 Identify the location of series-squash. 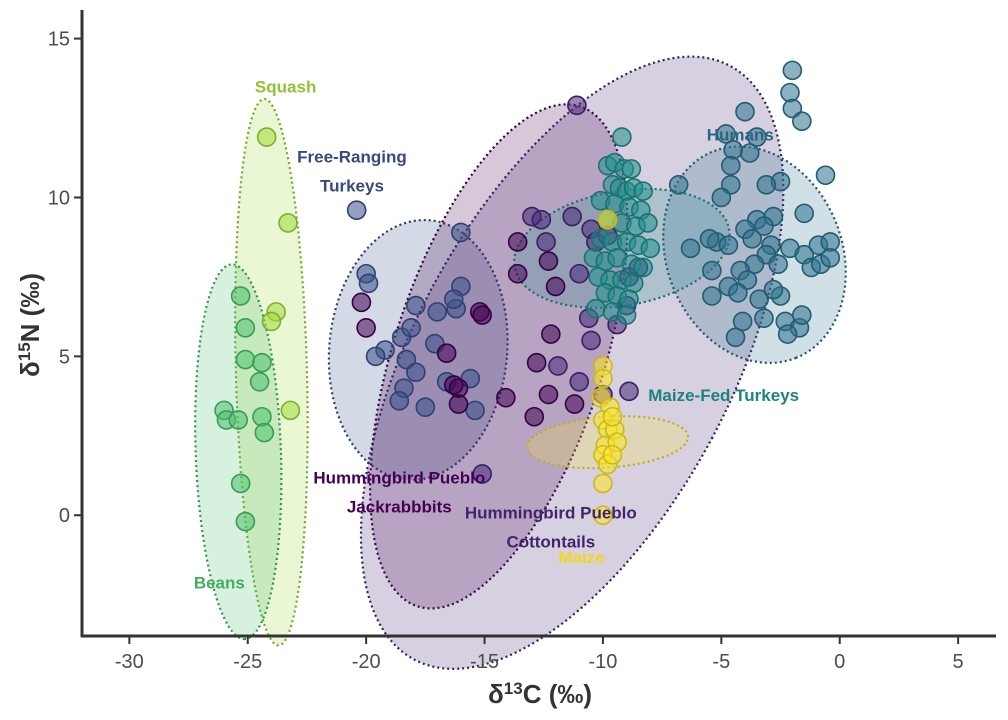
(278, 274).